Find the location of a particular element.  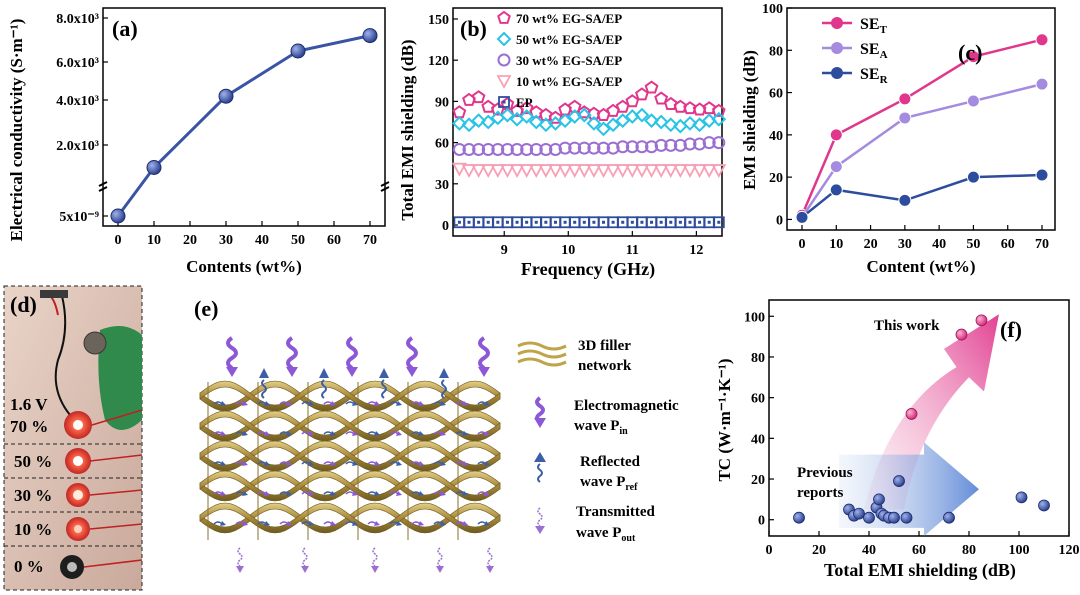

panel-e-label: (e) is located at coordinates (206, 308).